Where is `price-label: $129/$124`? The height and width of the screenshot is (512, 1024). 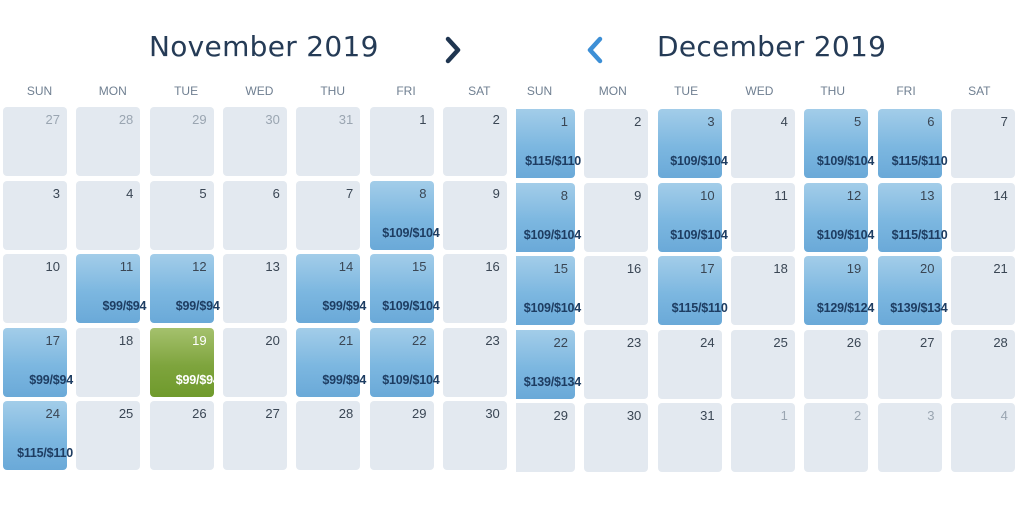
price-label: $129/$124 is located at coordinates (845, 308).